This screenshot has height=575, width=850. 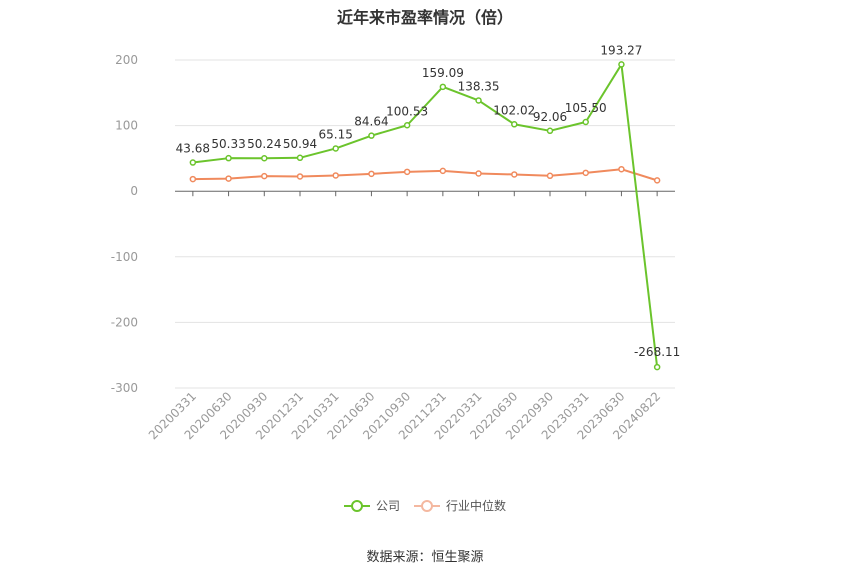 I want to click on y-tick-label: 200, so click(x=126, y=60).